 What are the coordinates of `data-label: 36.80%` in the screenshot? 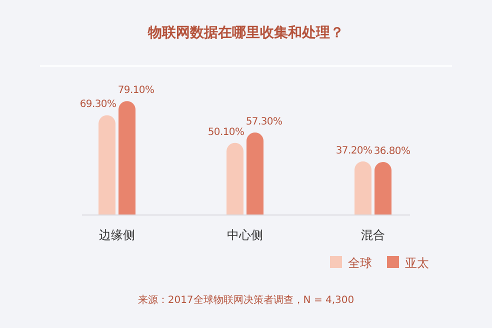 It's located at (392, 152).